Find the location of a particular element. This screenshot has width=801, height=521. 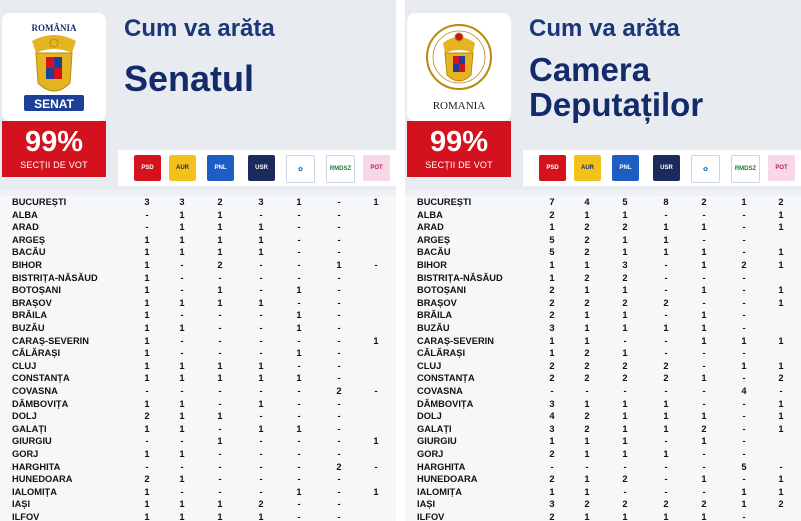

senat-percent-box: 99% SECȚII DE VOT is located at coordinates (54, 149).